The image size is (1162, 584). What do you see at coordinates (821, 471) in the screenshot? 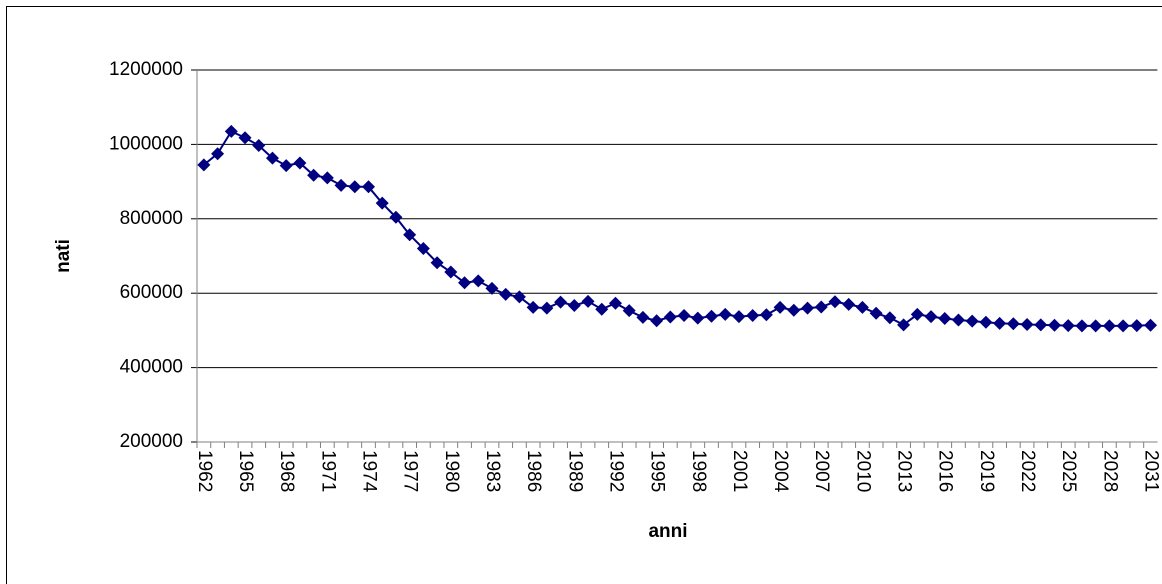
I see `x-tick-label: 2007` at bounding box center [821, 471].